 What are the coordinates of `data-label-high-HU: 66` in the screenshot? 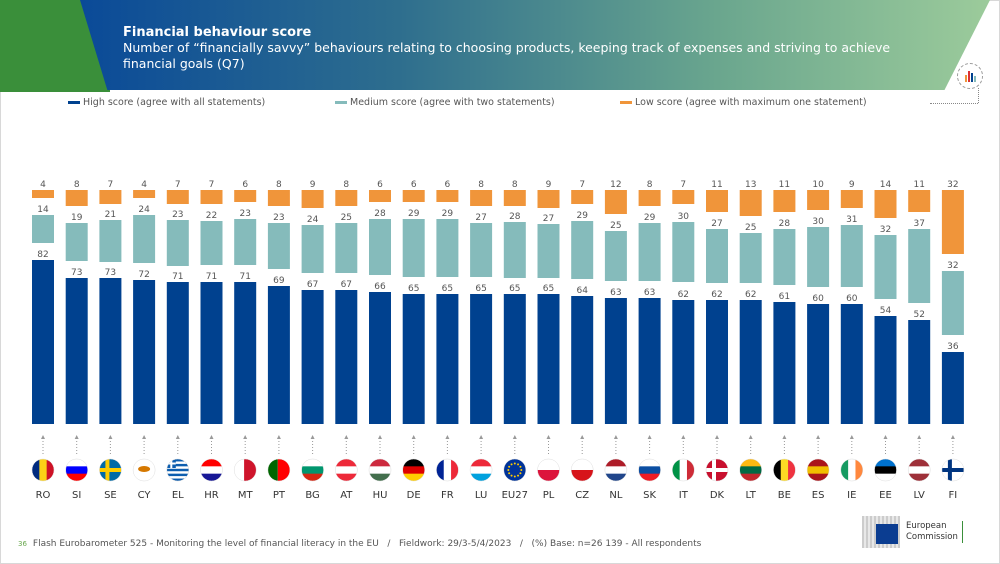 It's located at (380, 287).